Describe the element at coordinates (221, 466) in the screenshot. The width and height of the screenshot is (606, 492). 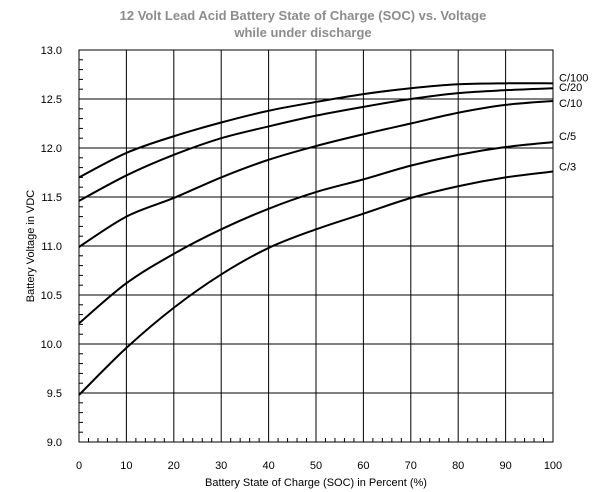
I see `x-tick-label: 30` at that location.